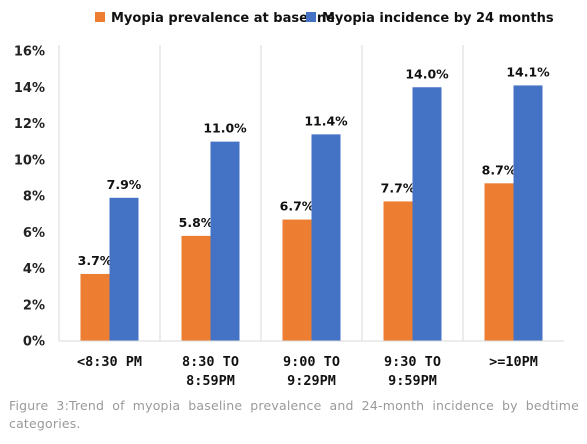 The height and width of the screenshot is (444, 587). Describe the element at coordinates (34, 305) in the screenshot. I see `y-tick-label: 2%` at that location.